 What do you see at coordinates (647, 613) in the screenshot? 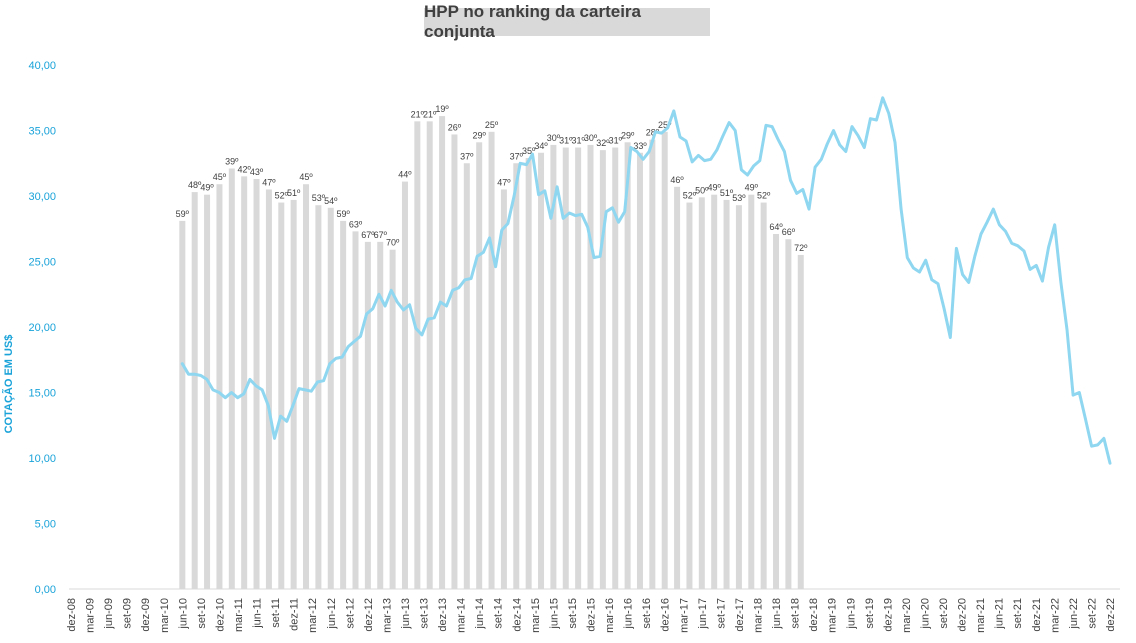
I see `x-tick-label: set-16` at bounding box center [647, 613].